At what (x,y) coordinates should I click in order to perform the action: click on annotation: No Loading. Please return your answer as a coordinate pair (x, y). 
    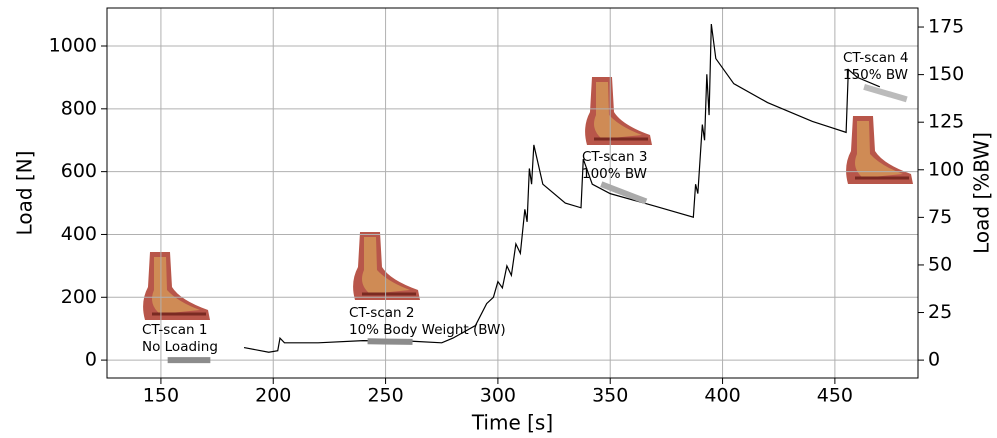
    Looking at the image, I should click on (180, 347).